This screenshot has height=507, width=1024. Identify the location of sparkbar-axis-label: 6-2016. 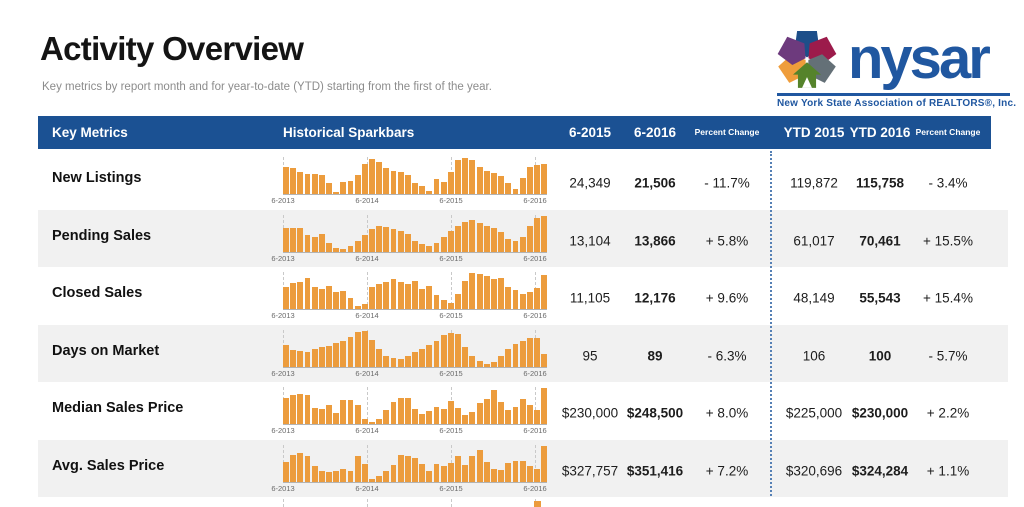
(535, 200).